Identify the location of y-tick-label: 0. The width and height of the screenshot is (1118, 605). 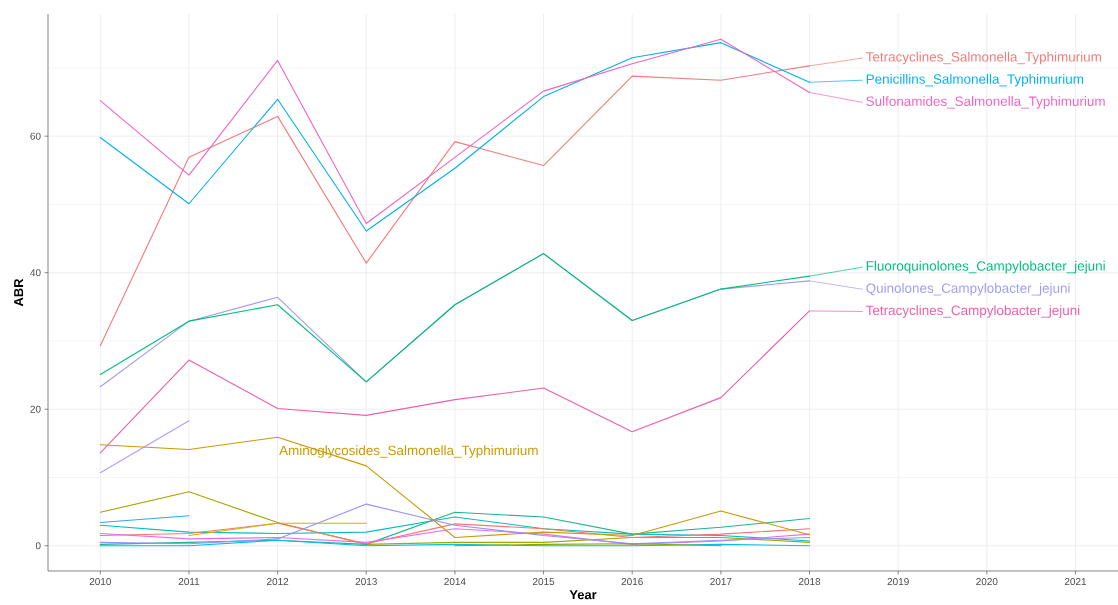
(38, 546).